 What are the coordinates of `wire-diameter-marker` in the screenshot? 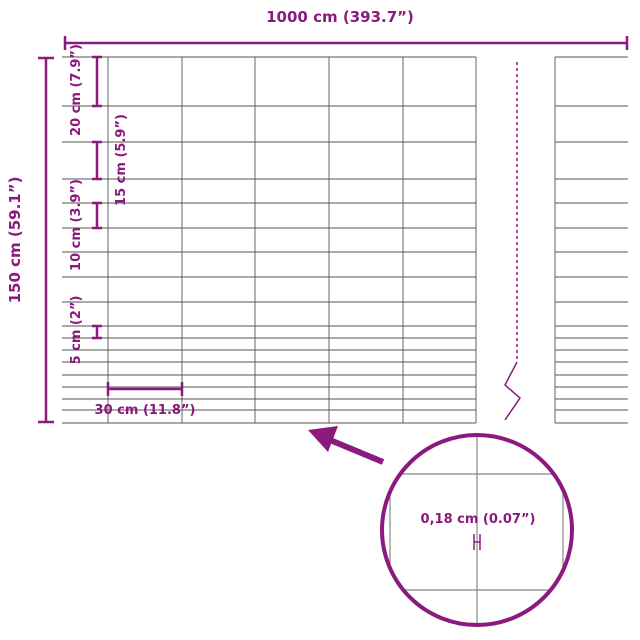 It's located at (477, 542).